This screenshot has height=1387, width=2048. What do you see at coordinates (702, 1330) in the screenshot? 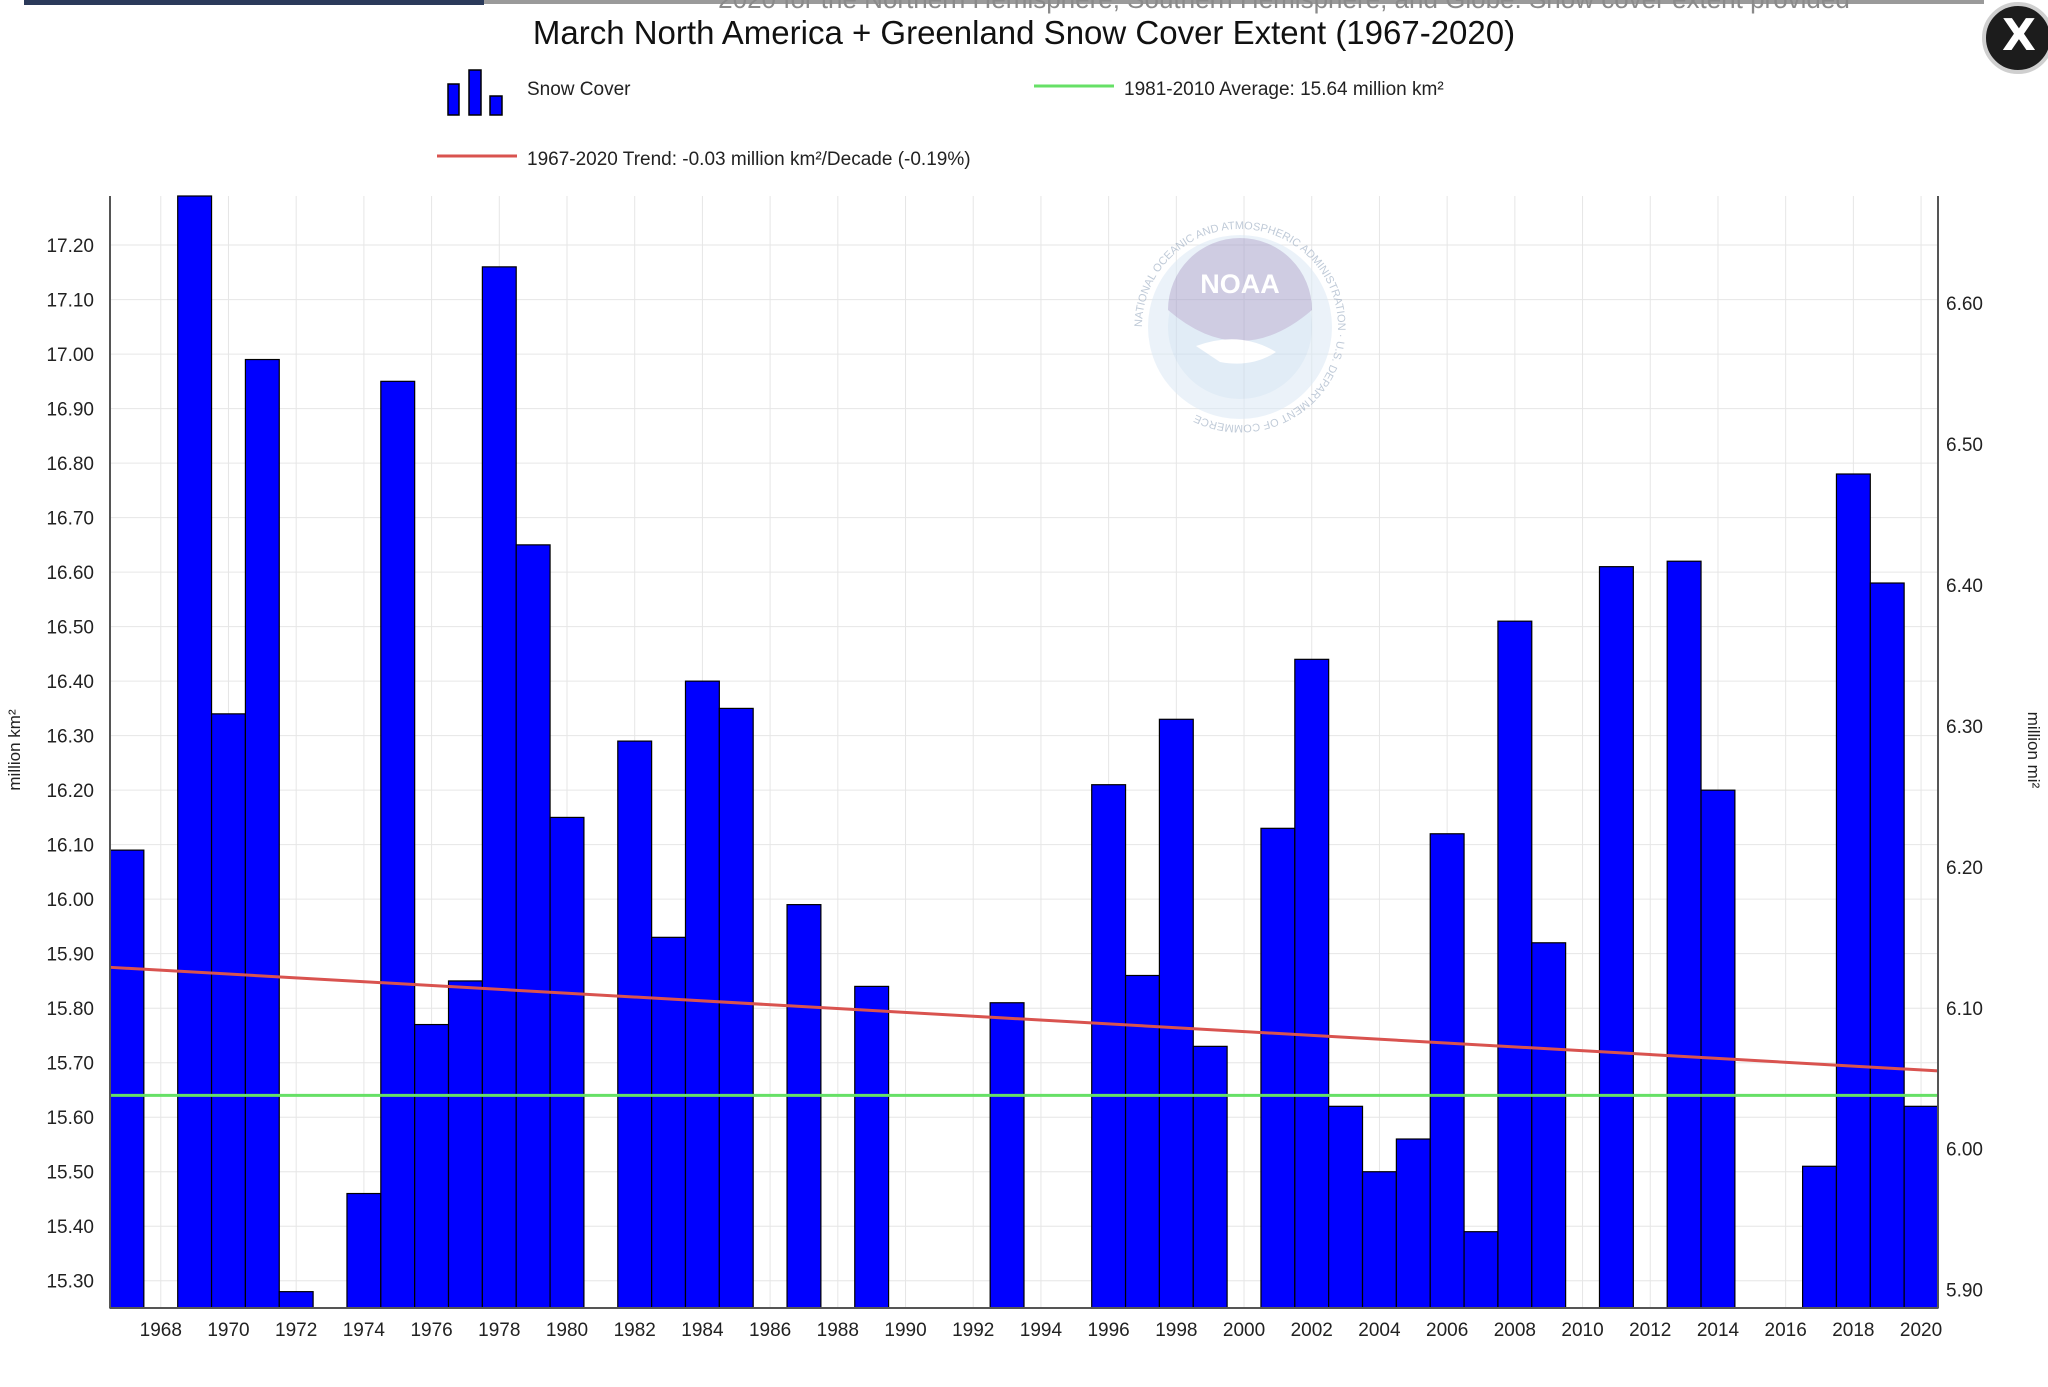
I see `x-tick-label: 1984` at bounding box center [702, 1330].